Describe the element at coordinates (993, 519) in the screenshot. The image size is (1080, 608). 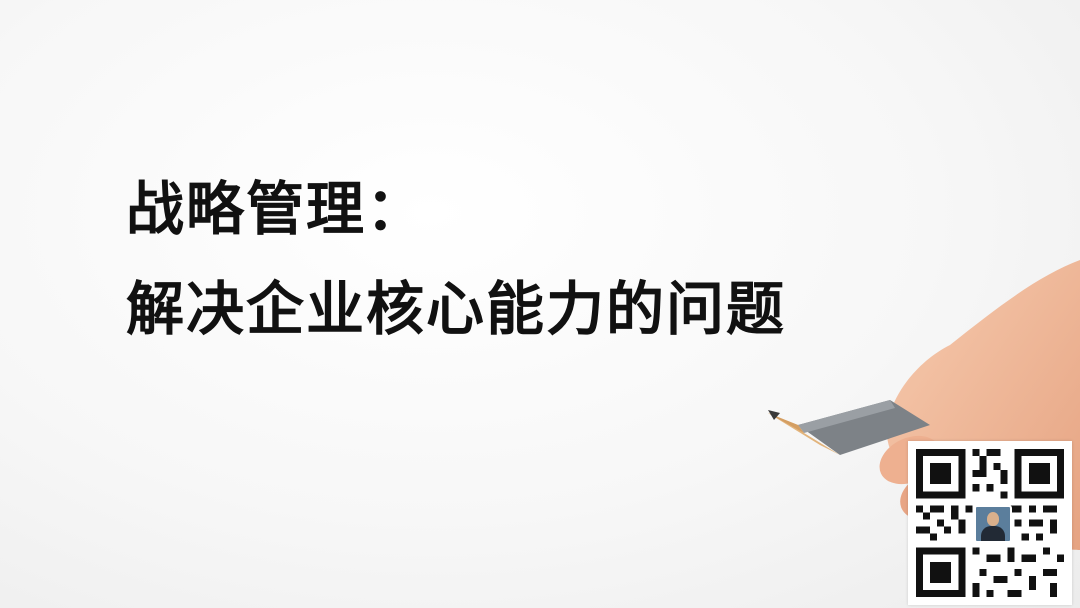
I see `avatar-head` at that location.